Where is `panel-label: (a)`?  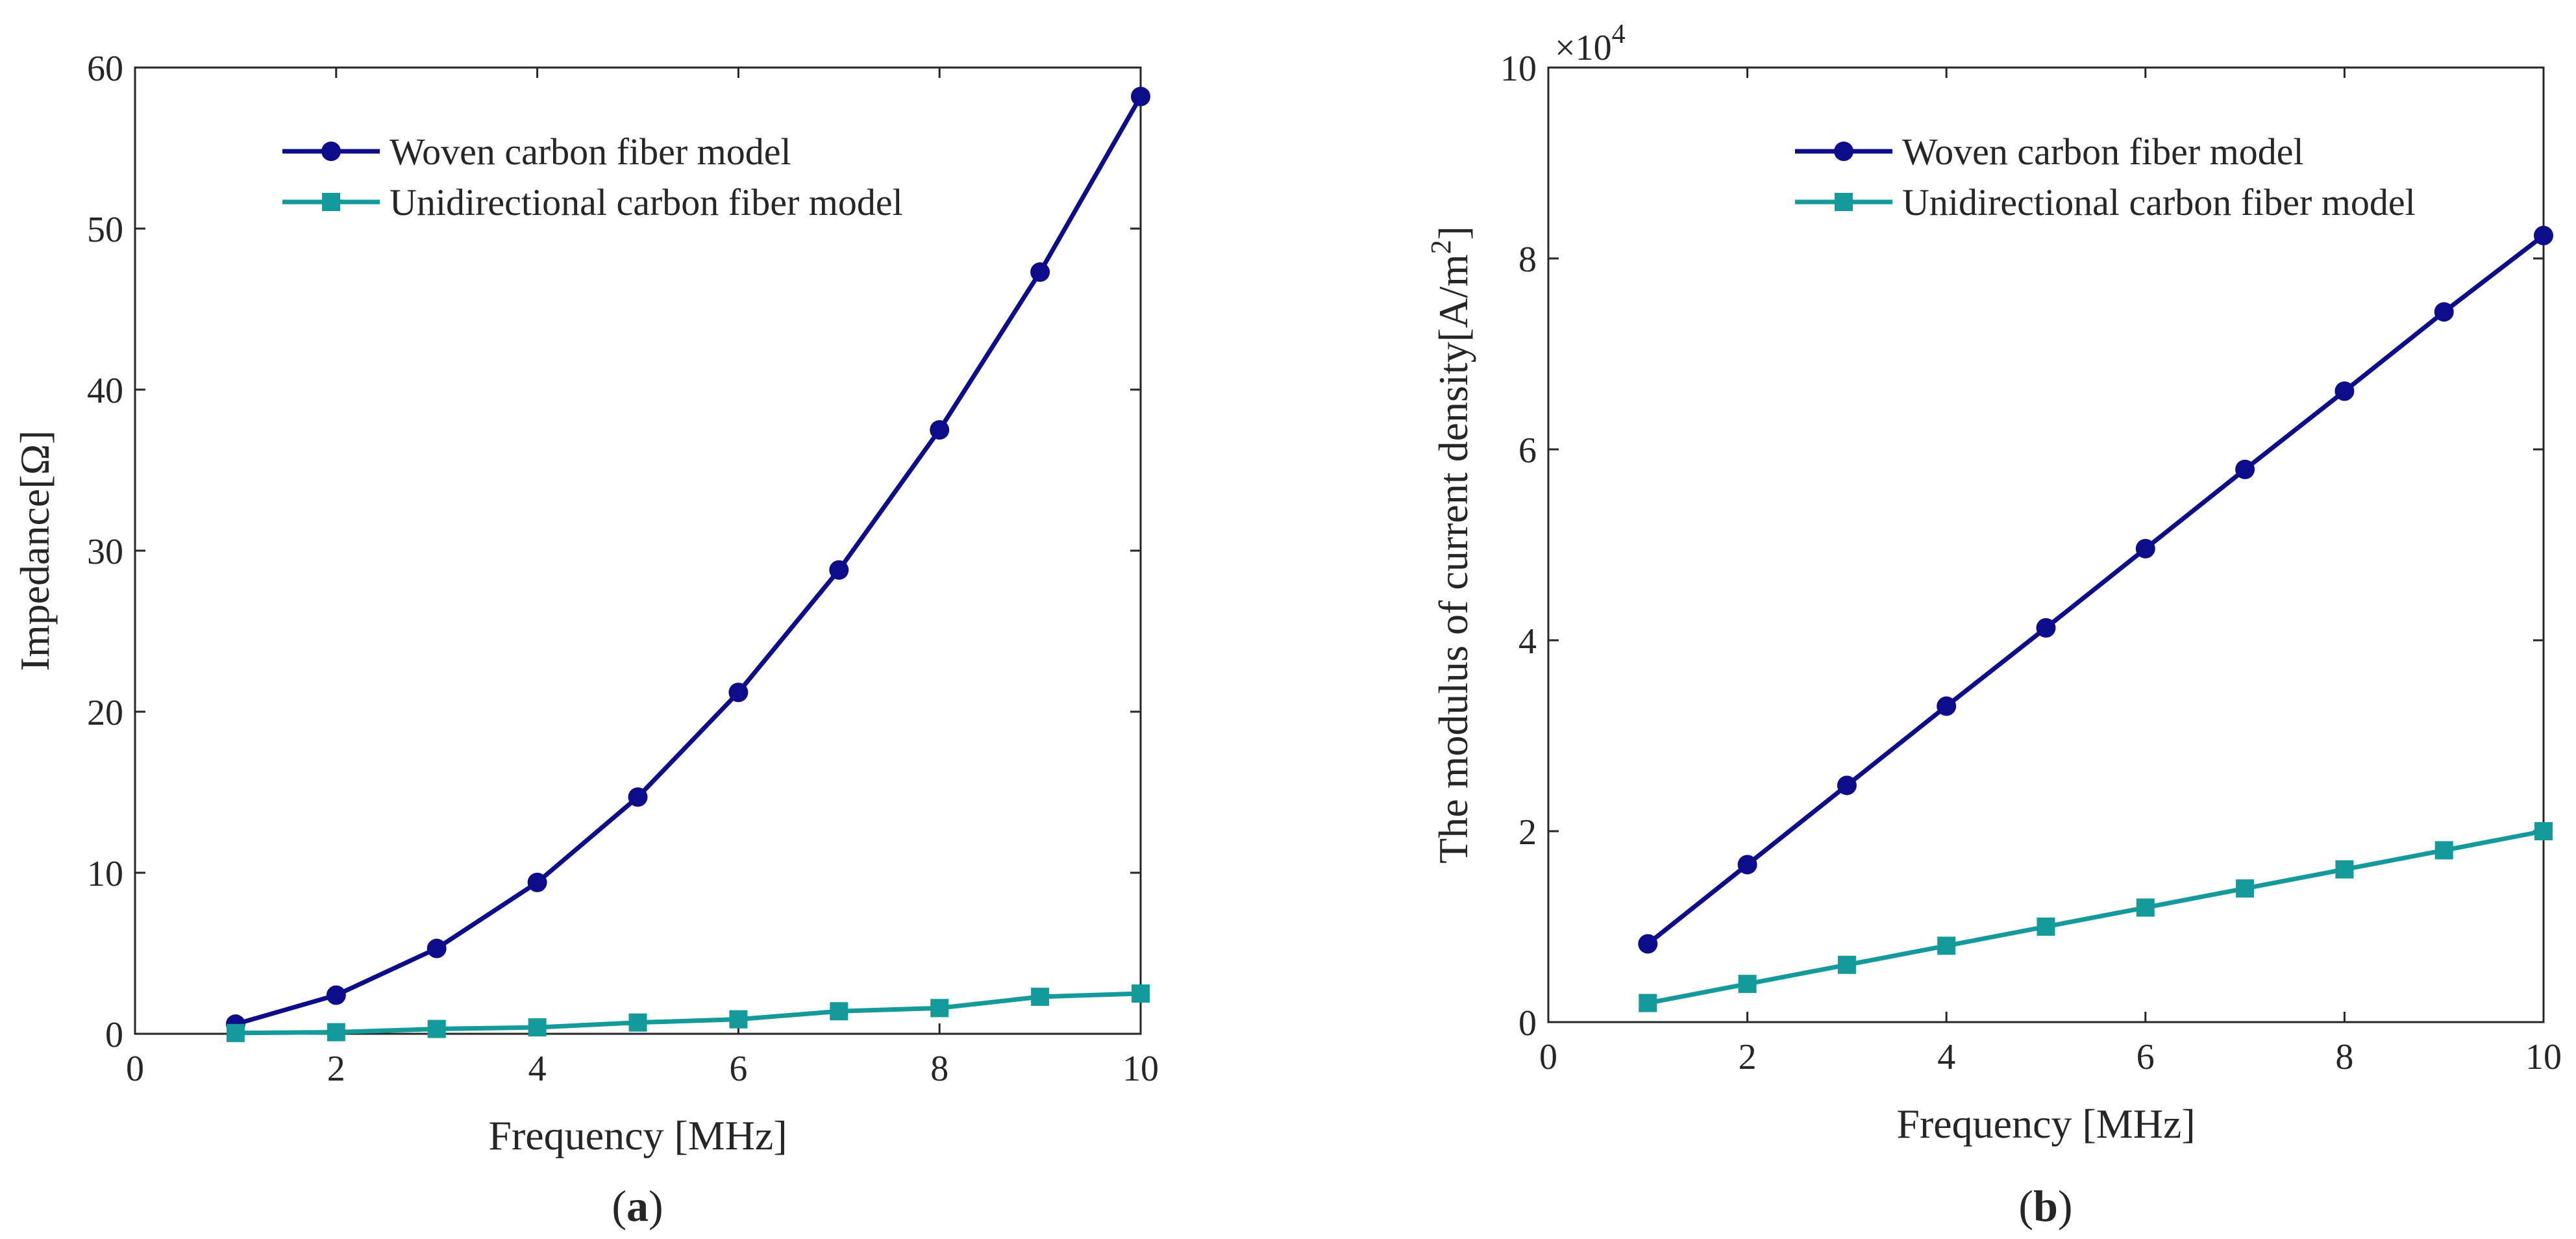
panel-label: (a) is located at coordinates (637, 1206).